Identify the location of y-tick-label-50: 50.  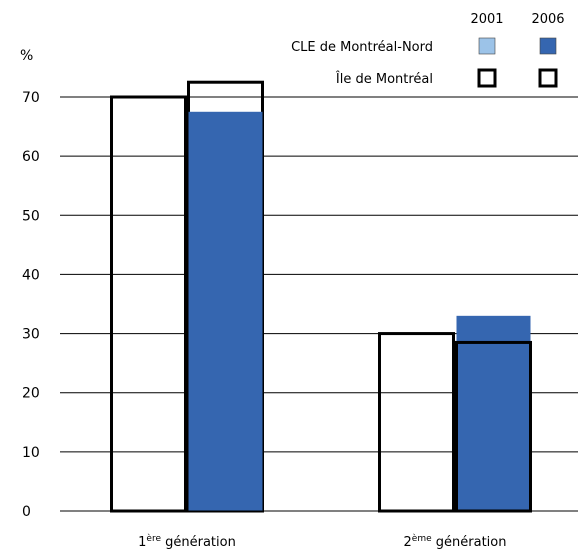
(31, 216).